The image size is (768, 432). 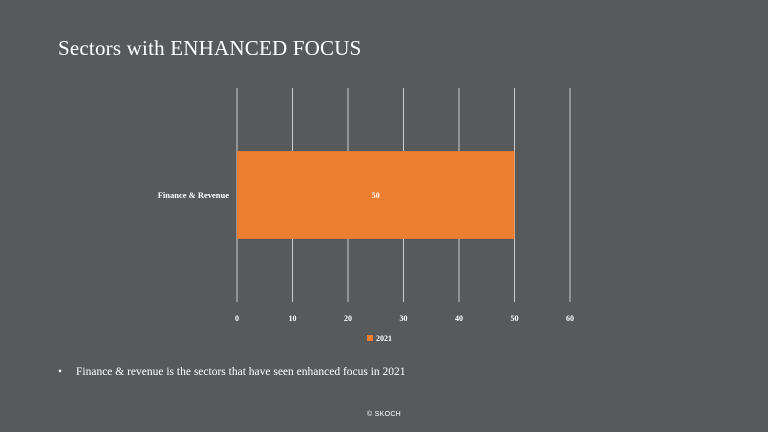 What do you see at coordinates (293, 318) in the screenshot?
I see `x-tick-label: 10` at bounding box center [293, 318].